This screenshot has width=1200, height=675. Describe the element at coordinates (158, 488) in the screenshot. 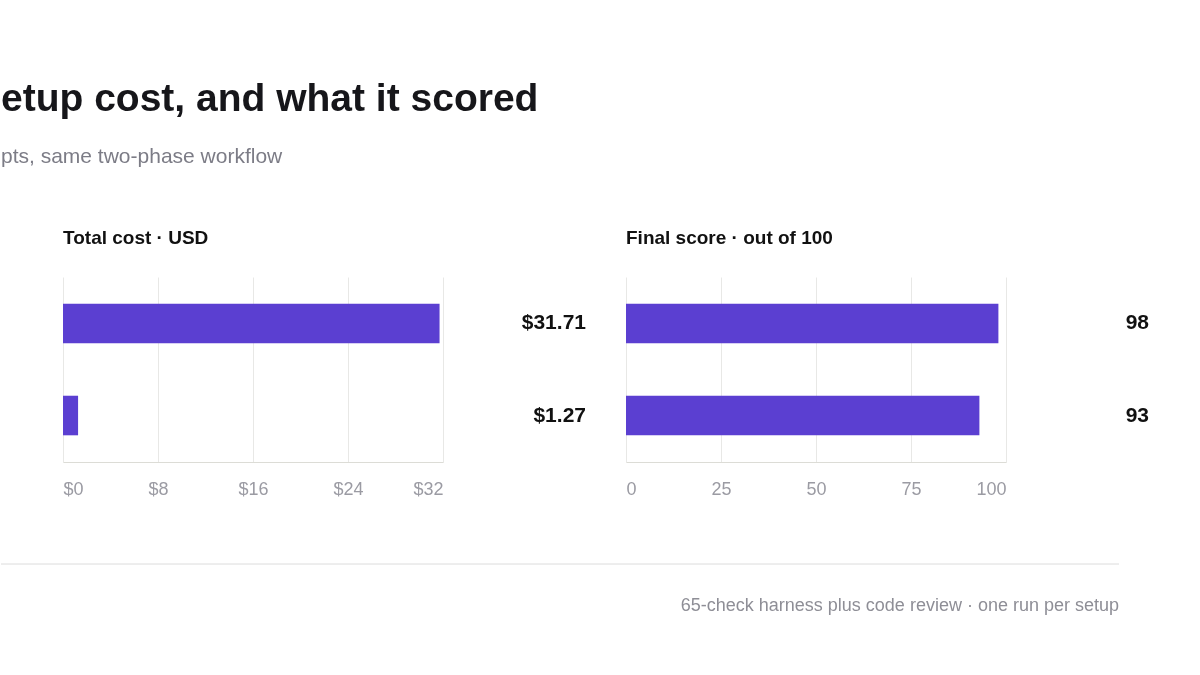

I see `x-tick-label: $8` at that location.